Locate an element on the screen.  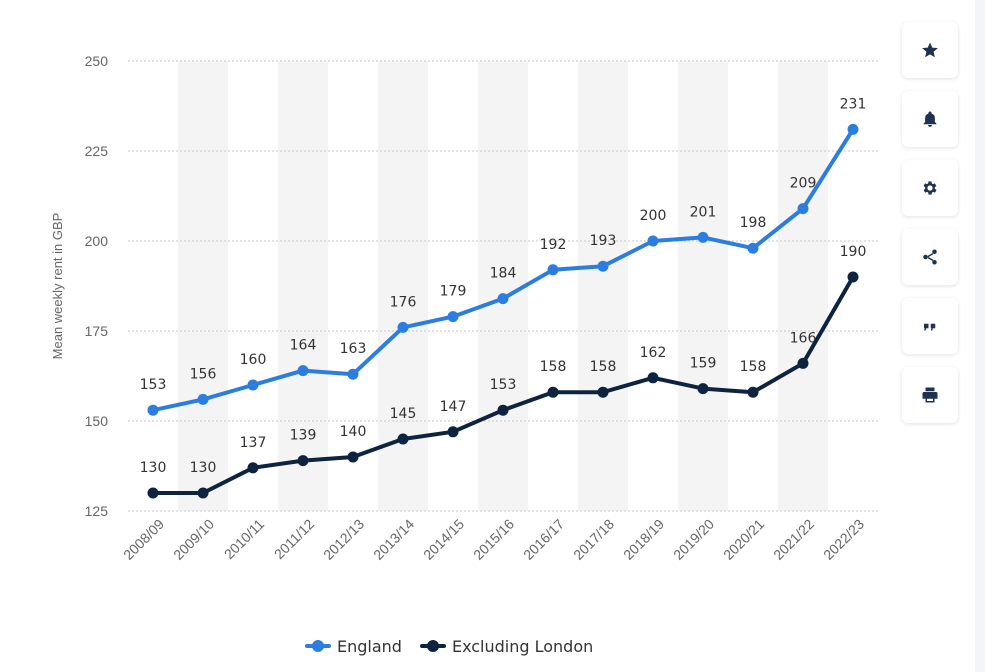
share-button is located at coordinates (930, 257).